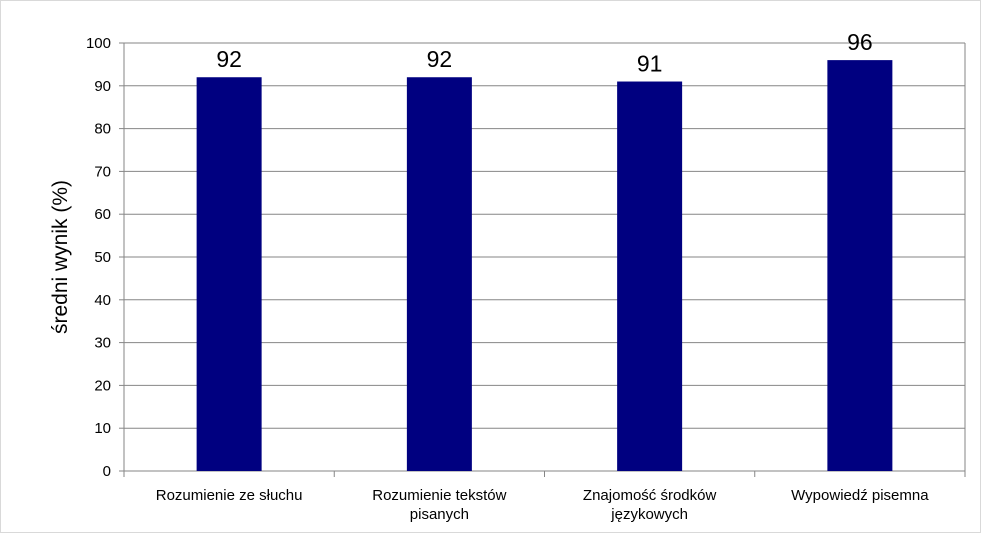 The width and height of the screenshot is (981, 534). Describe the element at coordinates (649, 514) in the screenshot. I see `x-tick-label: językowych` at that location.